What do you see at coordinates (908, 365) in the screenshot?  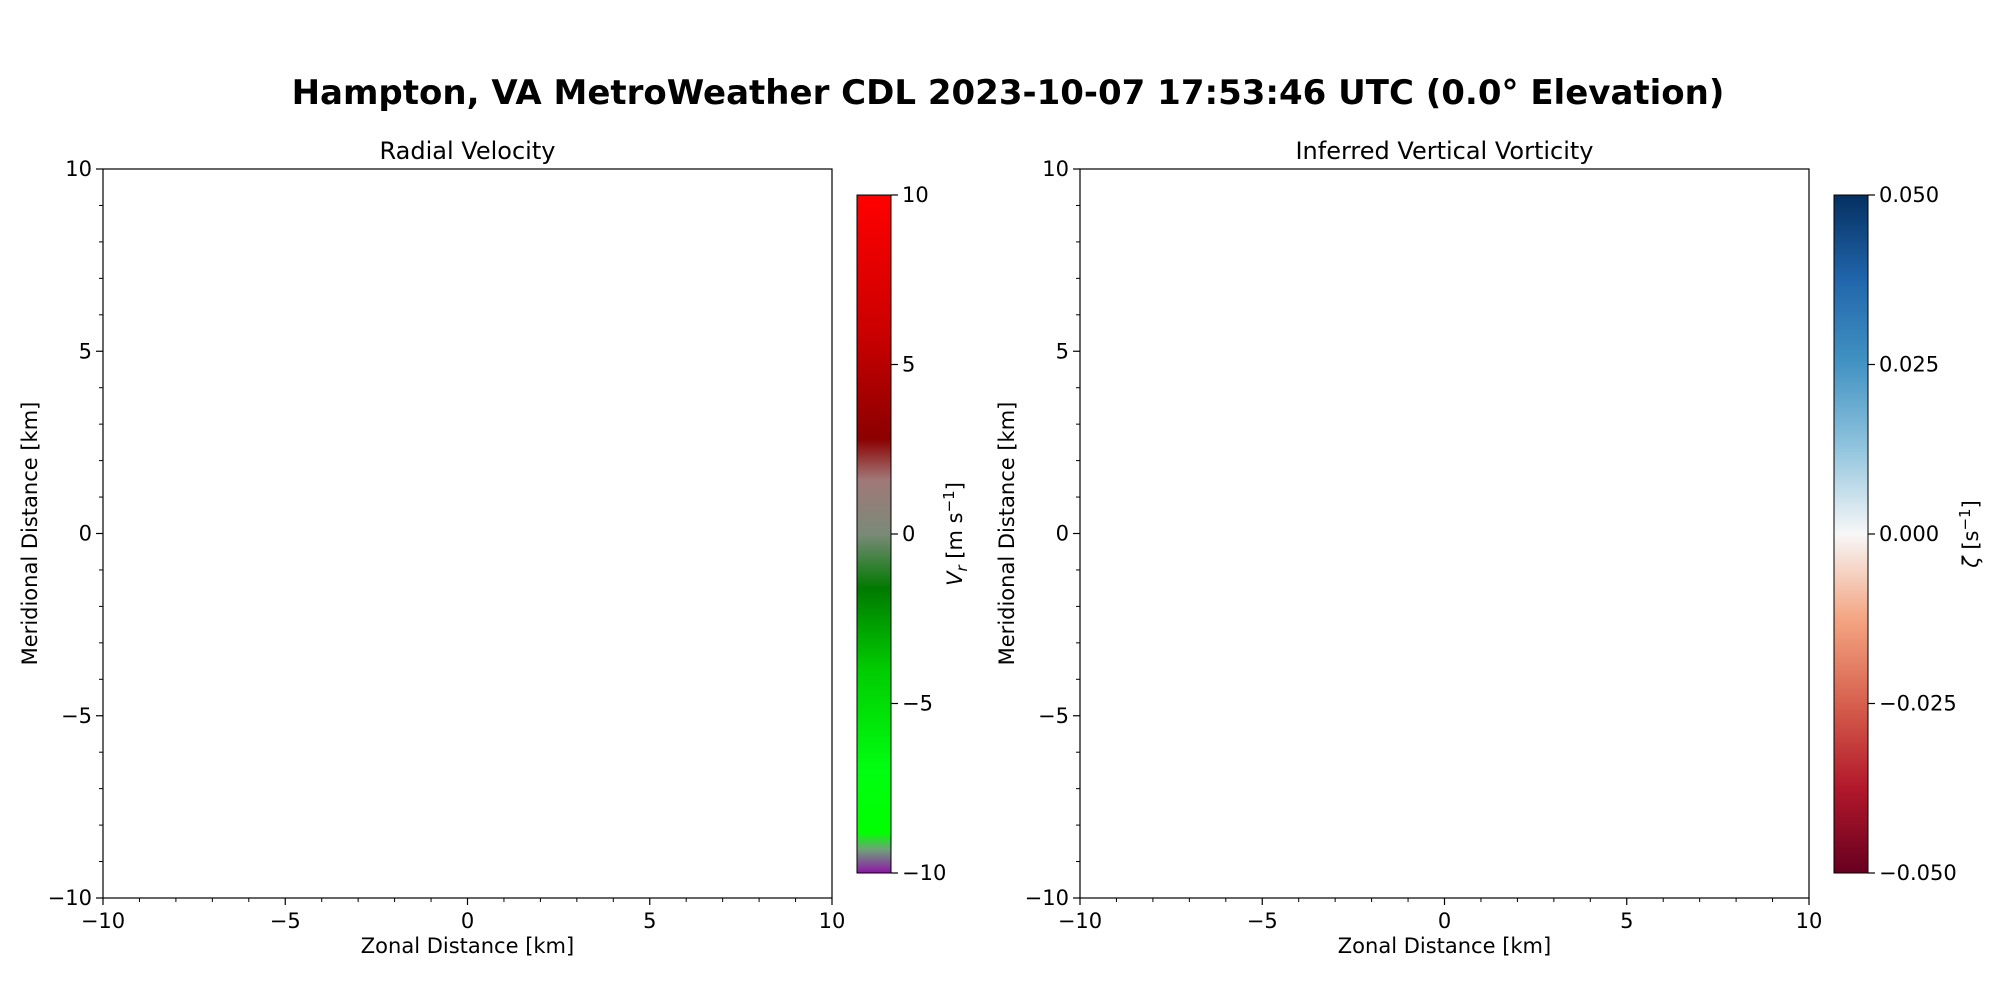 I see `colorbar-tick-label: 5` at bounding box center [908, 365].